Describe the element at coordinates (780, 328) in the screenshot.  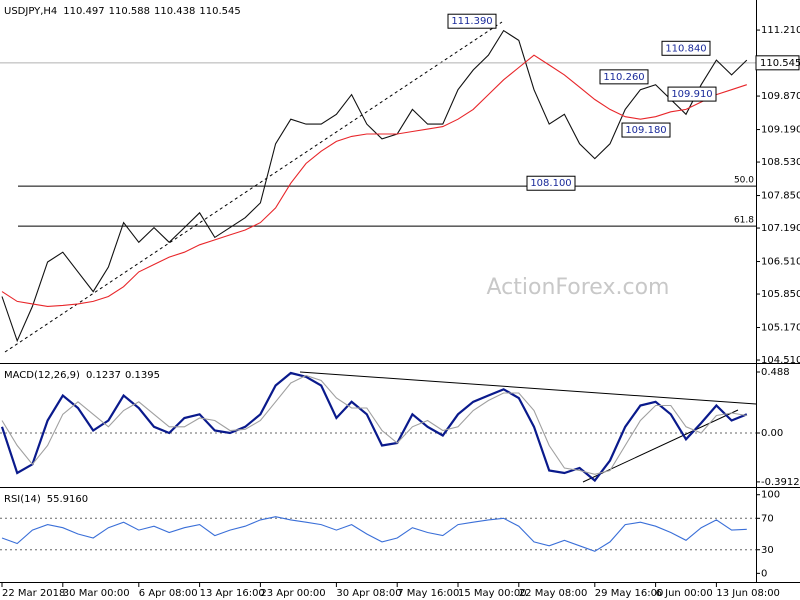
I see `y-tick-label: 105.170` at that location.